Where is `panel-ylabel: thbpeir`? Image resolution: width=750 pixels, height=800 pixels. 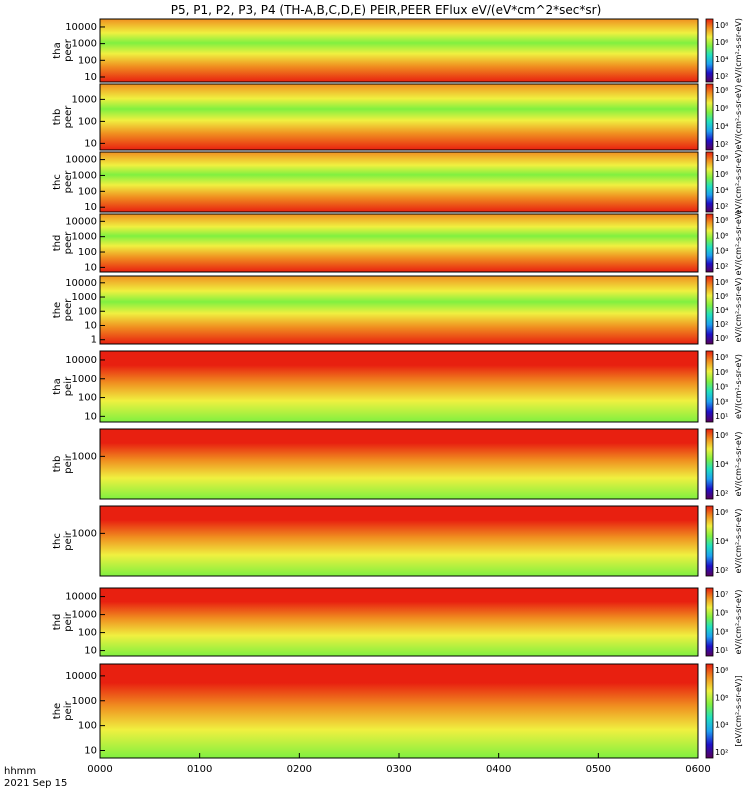 panel-ylabel: thbpeir is located at coordinates (63, 463).